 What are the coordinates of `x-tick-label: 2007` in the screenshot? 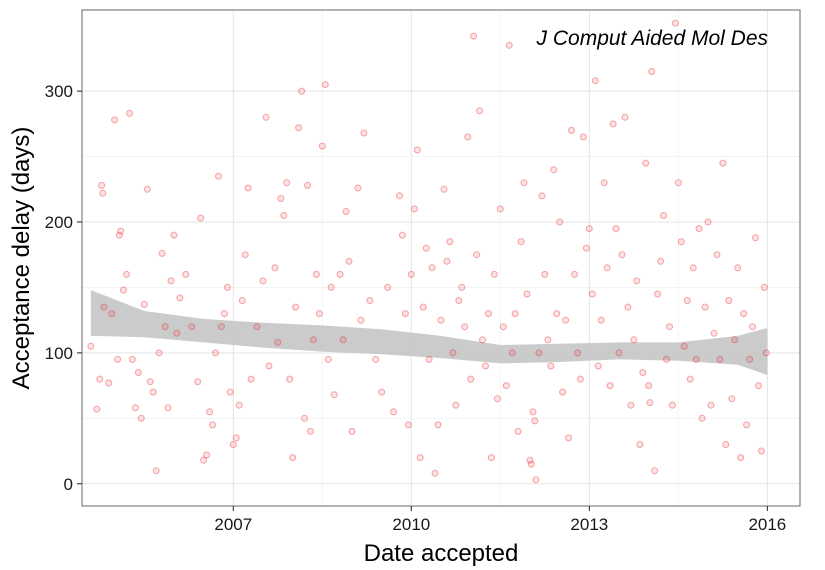 It's located at (233, 524).